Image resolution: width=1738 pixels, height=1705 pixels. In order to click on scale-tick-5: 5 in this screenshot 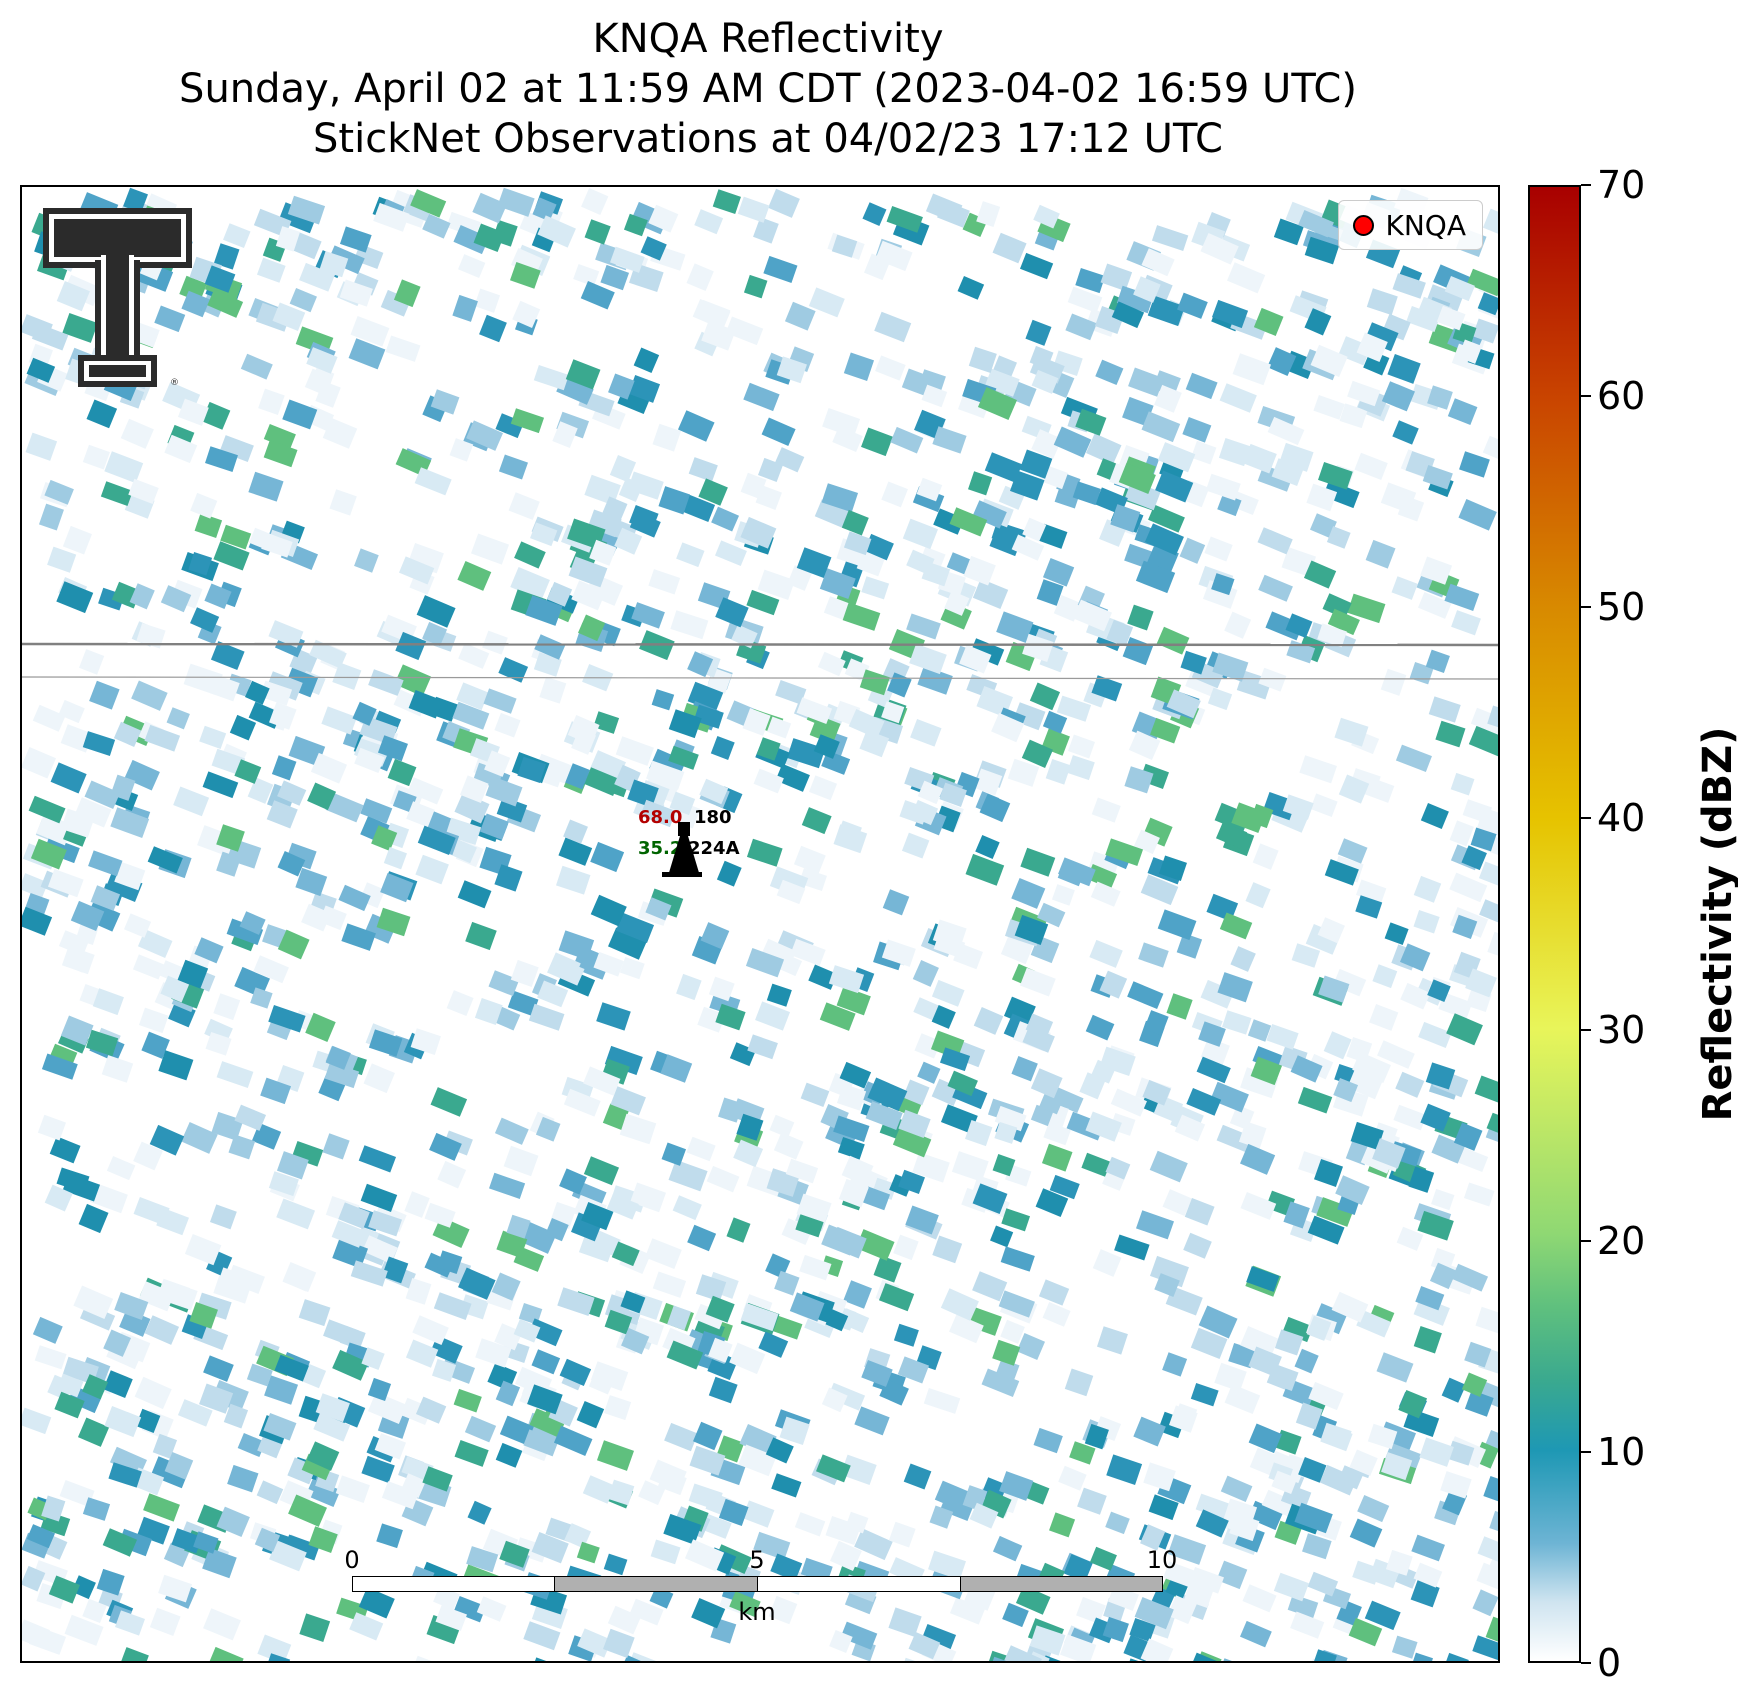, I will do `click(757, 1560)`.